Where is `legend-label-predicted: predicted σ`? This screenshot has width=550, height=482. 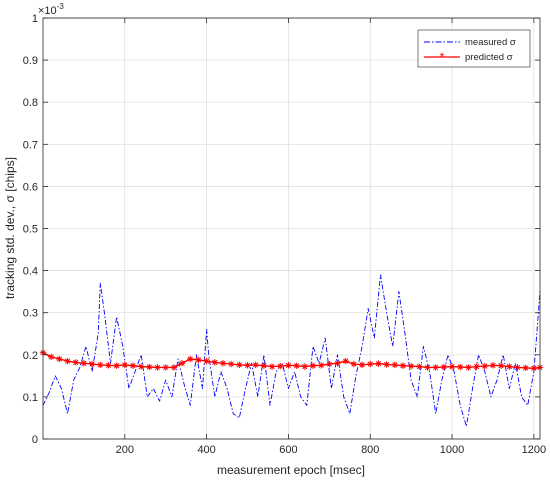 legend-label-predicted: predicted σ is located at coordinates (489, 57).